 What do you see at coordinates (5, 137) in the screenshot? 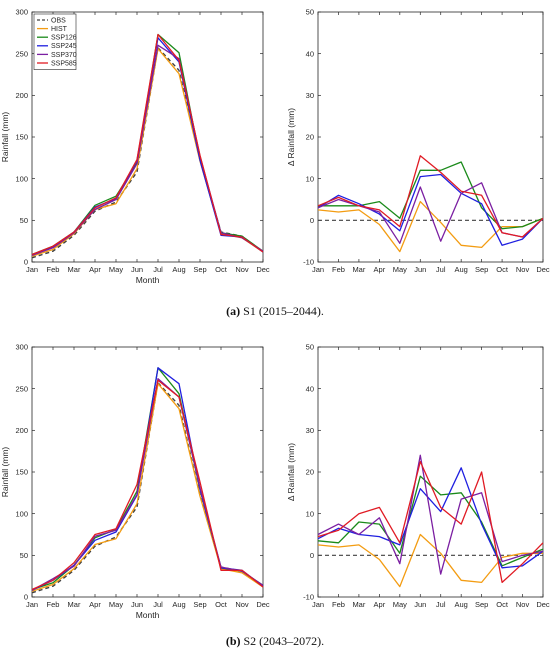
I see `y-axis-label: Rainfall (mm)` at bounding box center [5, 137].